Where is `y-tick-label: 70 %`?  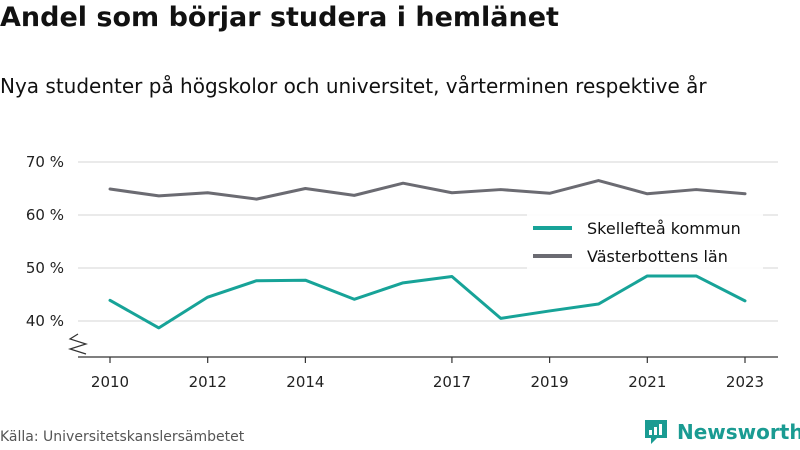 y-tick-label: 70 % is located at coordinates (45, 162).